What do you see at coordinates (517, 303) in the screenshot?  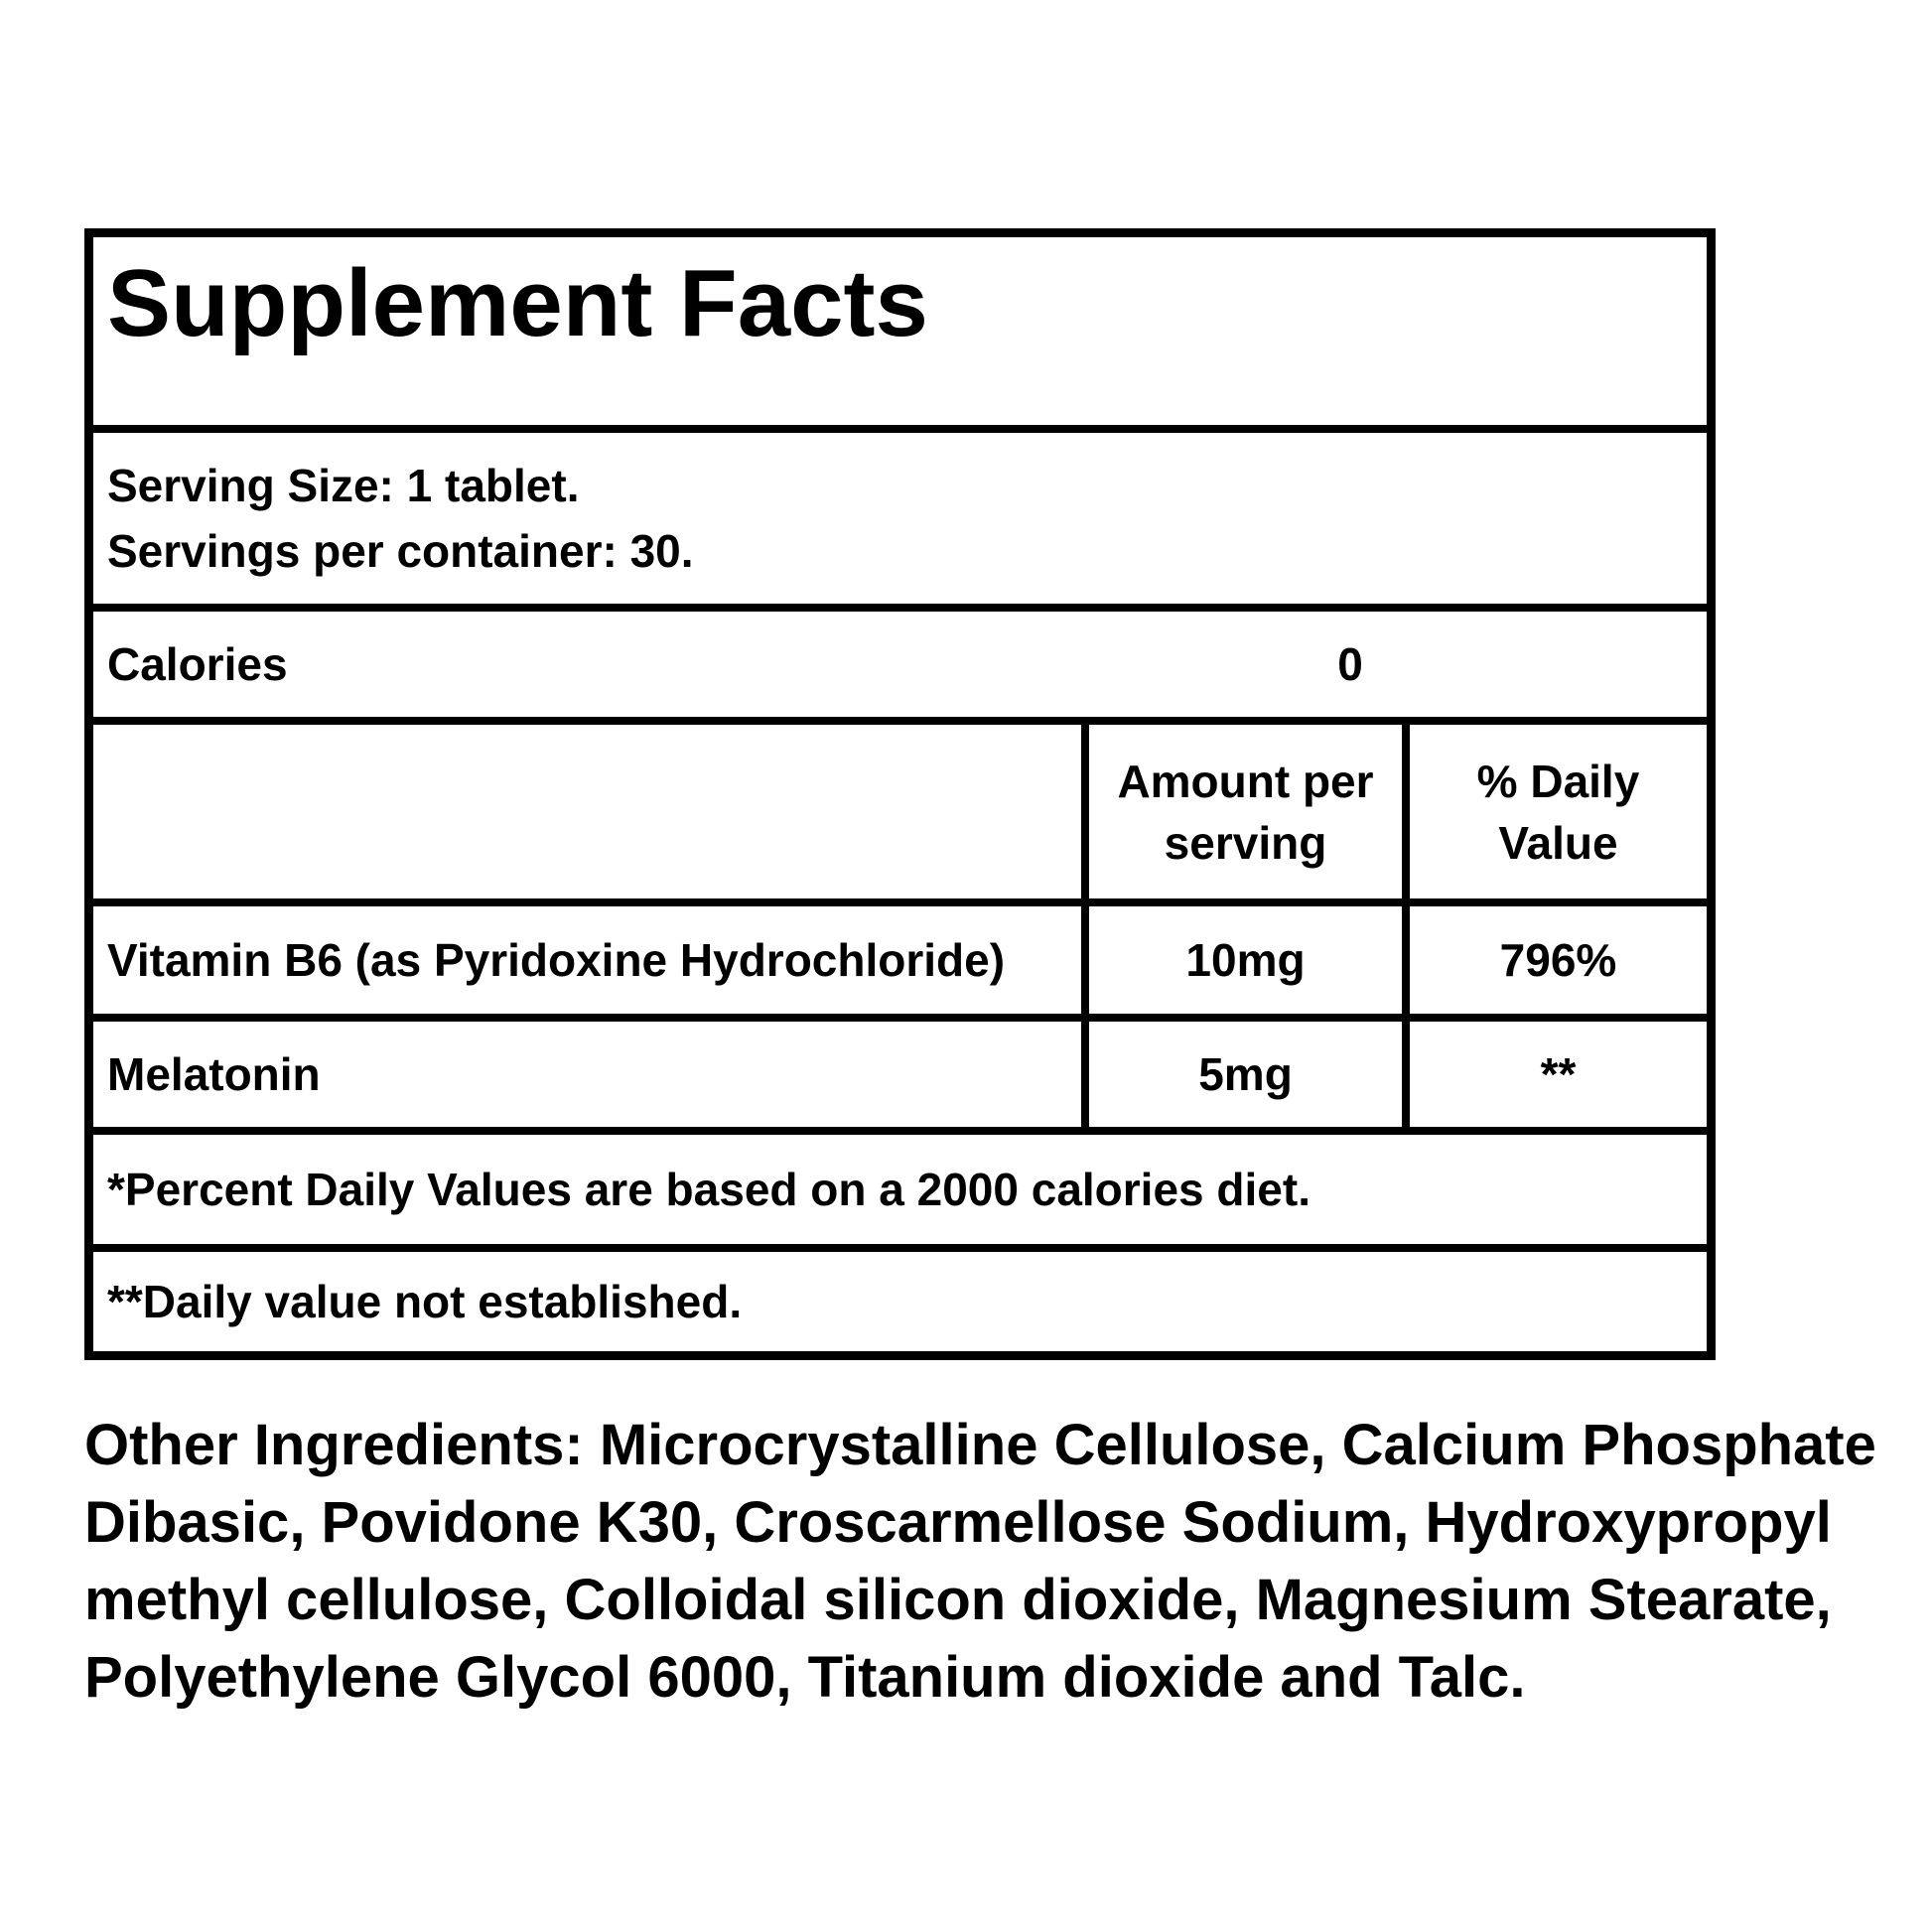 I see `panel-title: Supplement Facts` at bounding box center [517, 303].